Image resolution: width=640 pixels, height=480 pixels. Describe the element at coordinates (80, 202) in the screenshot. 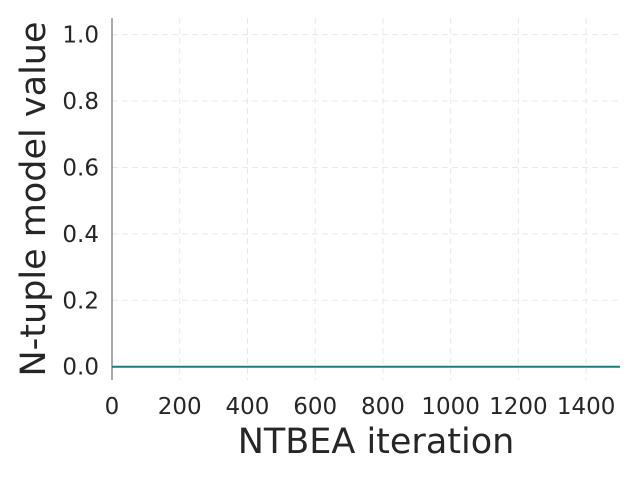

I see `y-tick-labels: 0.0 0.2 0.4 0.6 0.8 1.0` at that location.